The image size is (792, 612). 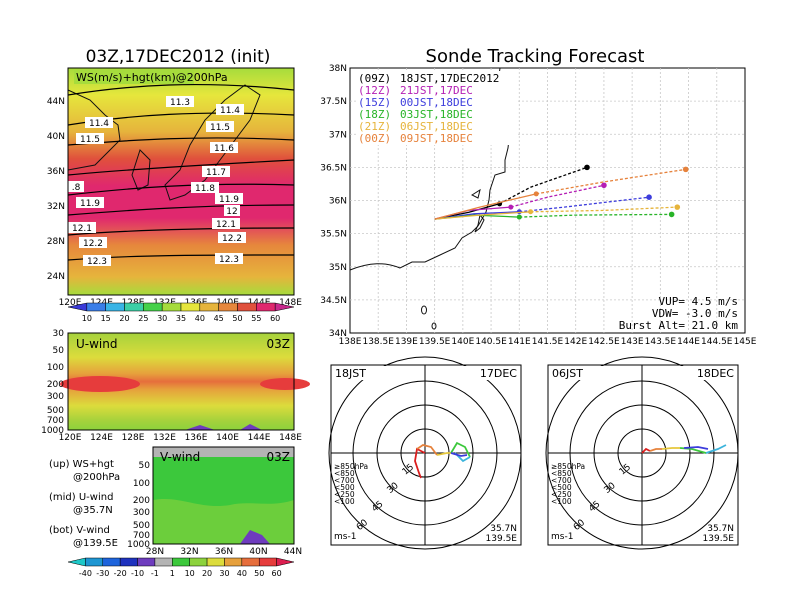 What do you see at coordinates (120, 573) in the screenshot?
I see `wind-colorbar-label: -20` at bounding box center [120, 573].